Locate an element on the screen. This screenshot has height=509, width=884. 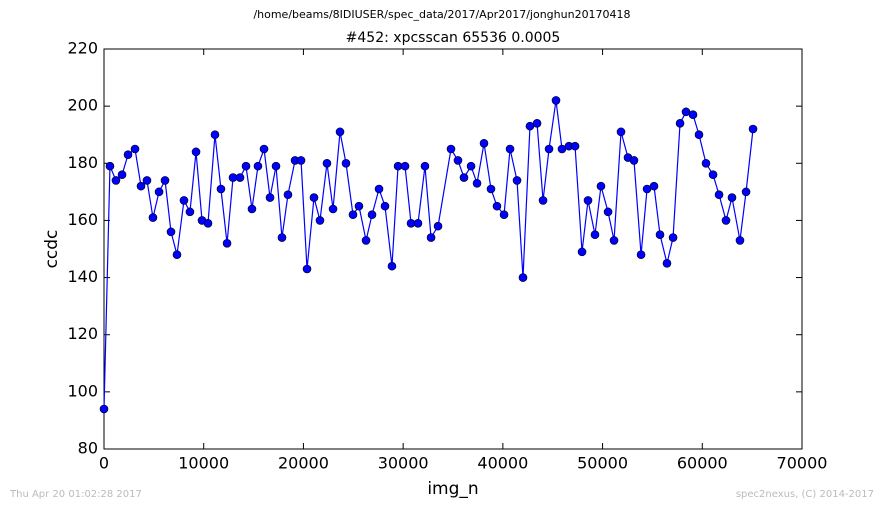
x-axis-label: img_n is located at coordinates (452, 489).